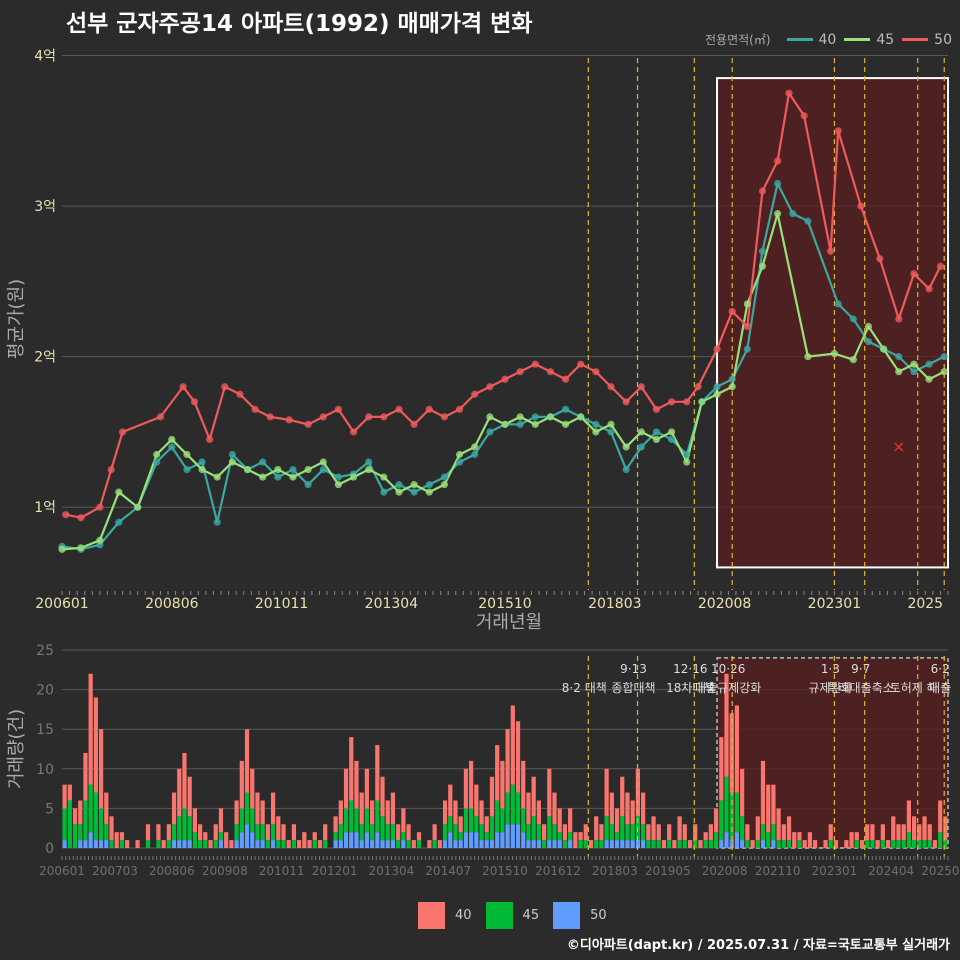 Image resolution: width=960 pixels, height=960 pixels. What do you see at coordinates (281, 604) in the screenshot?
I see `x-tick-label: 201011` at bounding box center [281, 604].